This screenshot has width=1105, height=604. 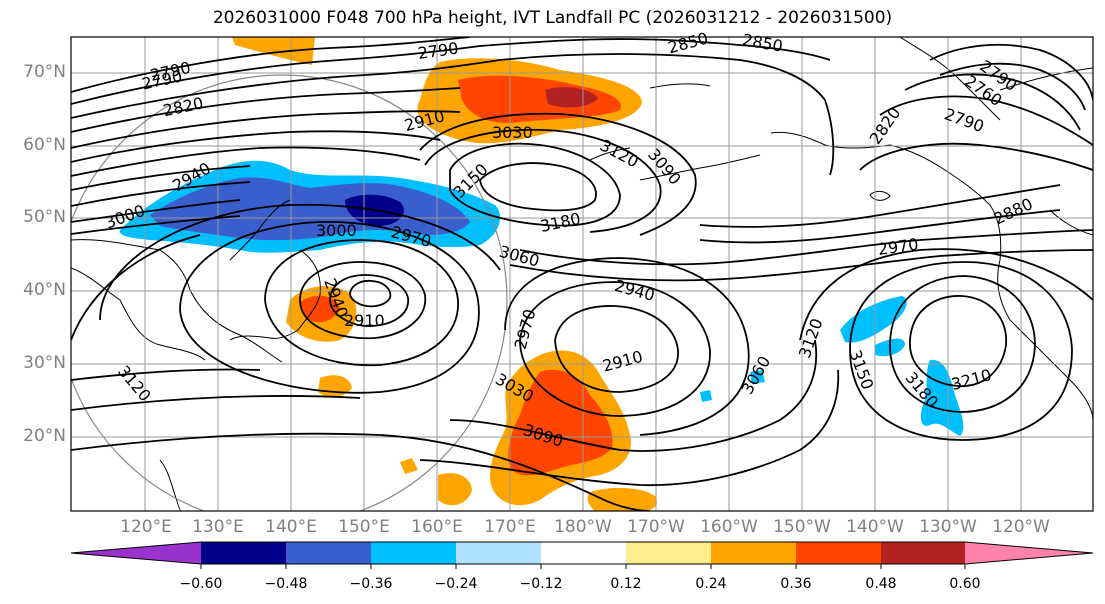 What do you see at coordinates (881, 584) in the screenshot?
I see `colorbar-tick-label: 0.48` at bounding box center [881, 584].